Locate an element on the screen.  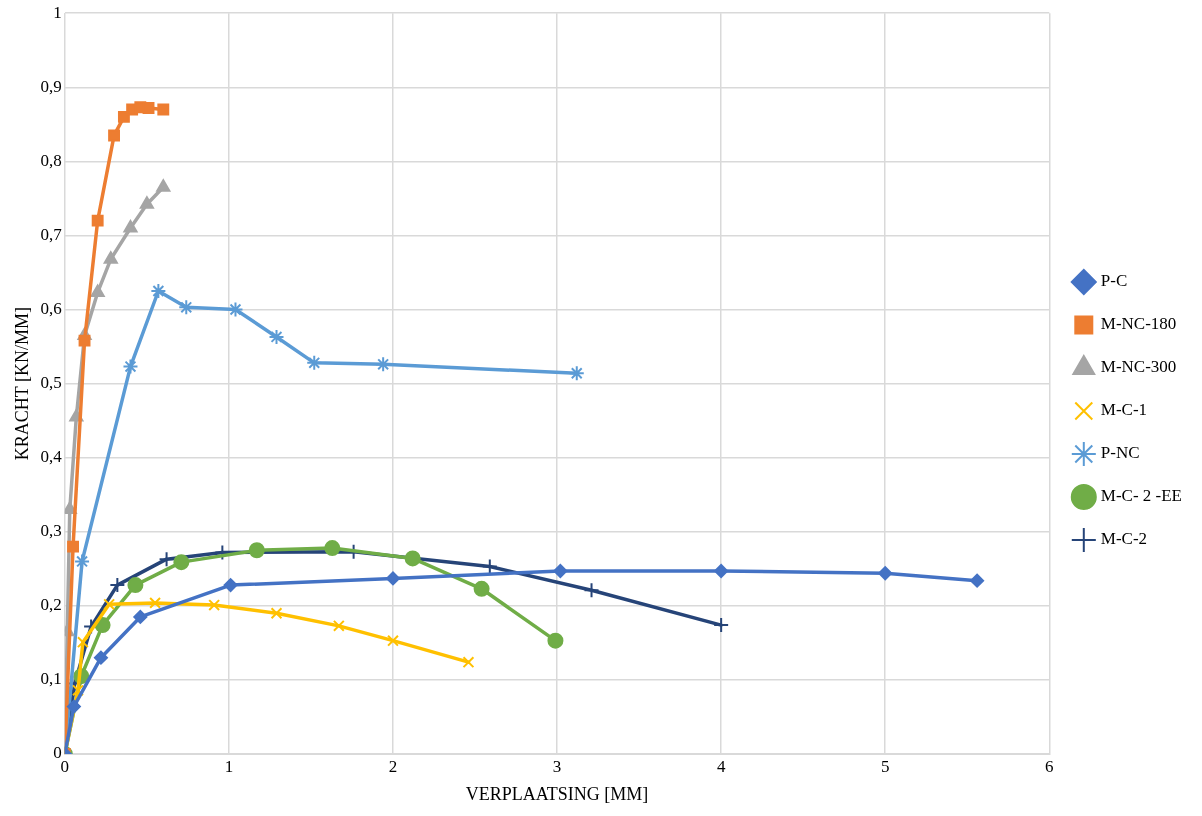
legend-label: M-NC-180 is located at coordinates (1138, 324).